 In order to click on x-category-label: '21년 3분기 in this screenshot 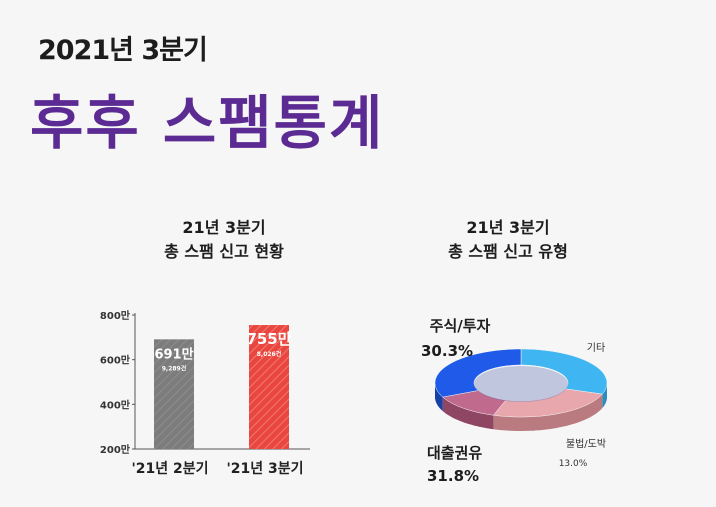, I will do `click(264, 469)`.